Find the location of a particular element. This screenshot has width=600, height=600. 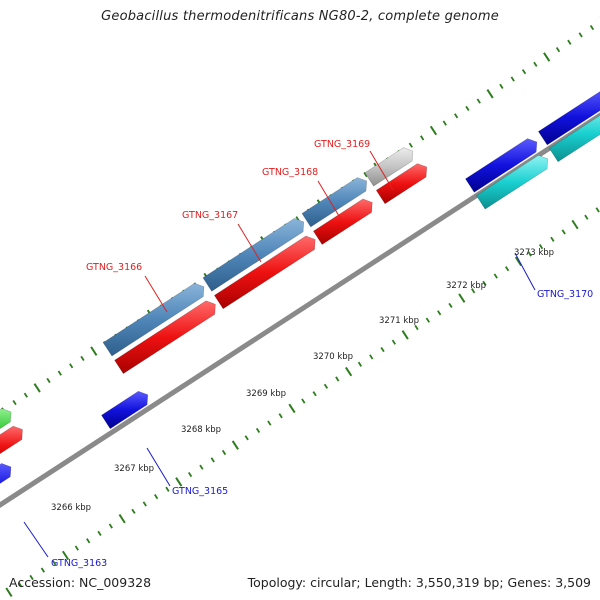

gene-steelblue-cds is located at coordinates (334, 202).